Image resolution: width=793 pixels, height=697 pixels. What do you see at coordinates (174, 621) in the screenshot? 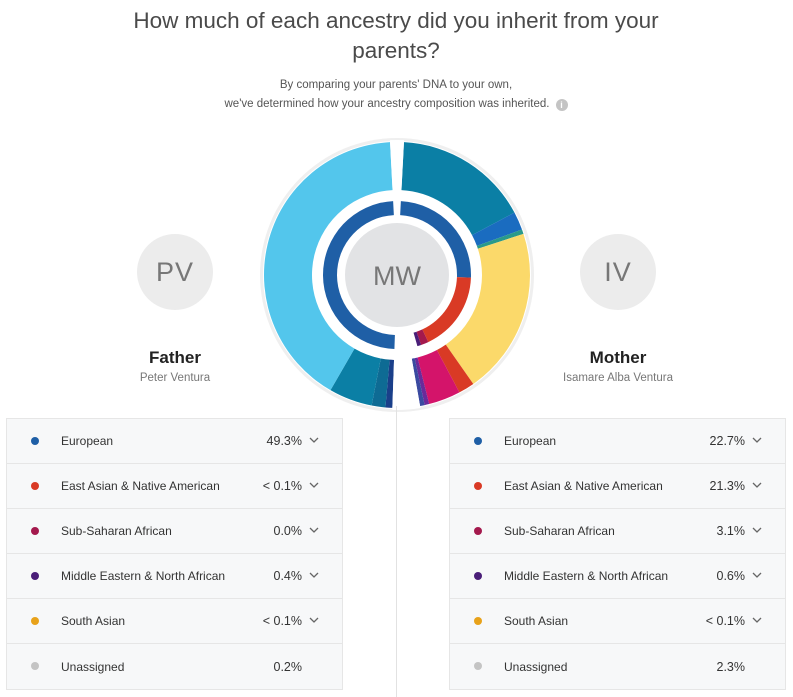
I see `father-row: South Asian < 0.1%` at bounding box center [174, 621].